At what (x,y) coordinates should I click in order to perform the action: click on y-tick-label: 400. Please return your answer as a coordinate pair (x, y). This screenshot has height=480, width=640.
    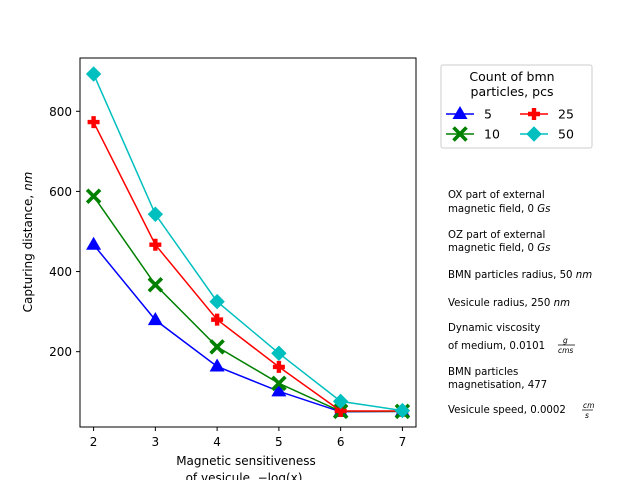
    Looking at the image, I should click on (60, 272).